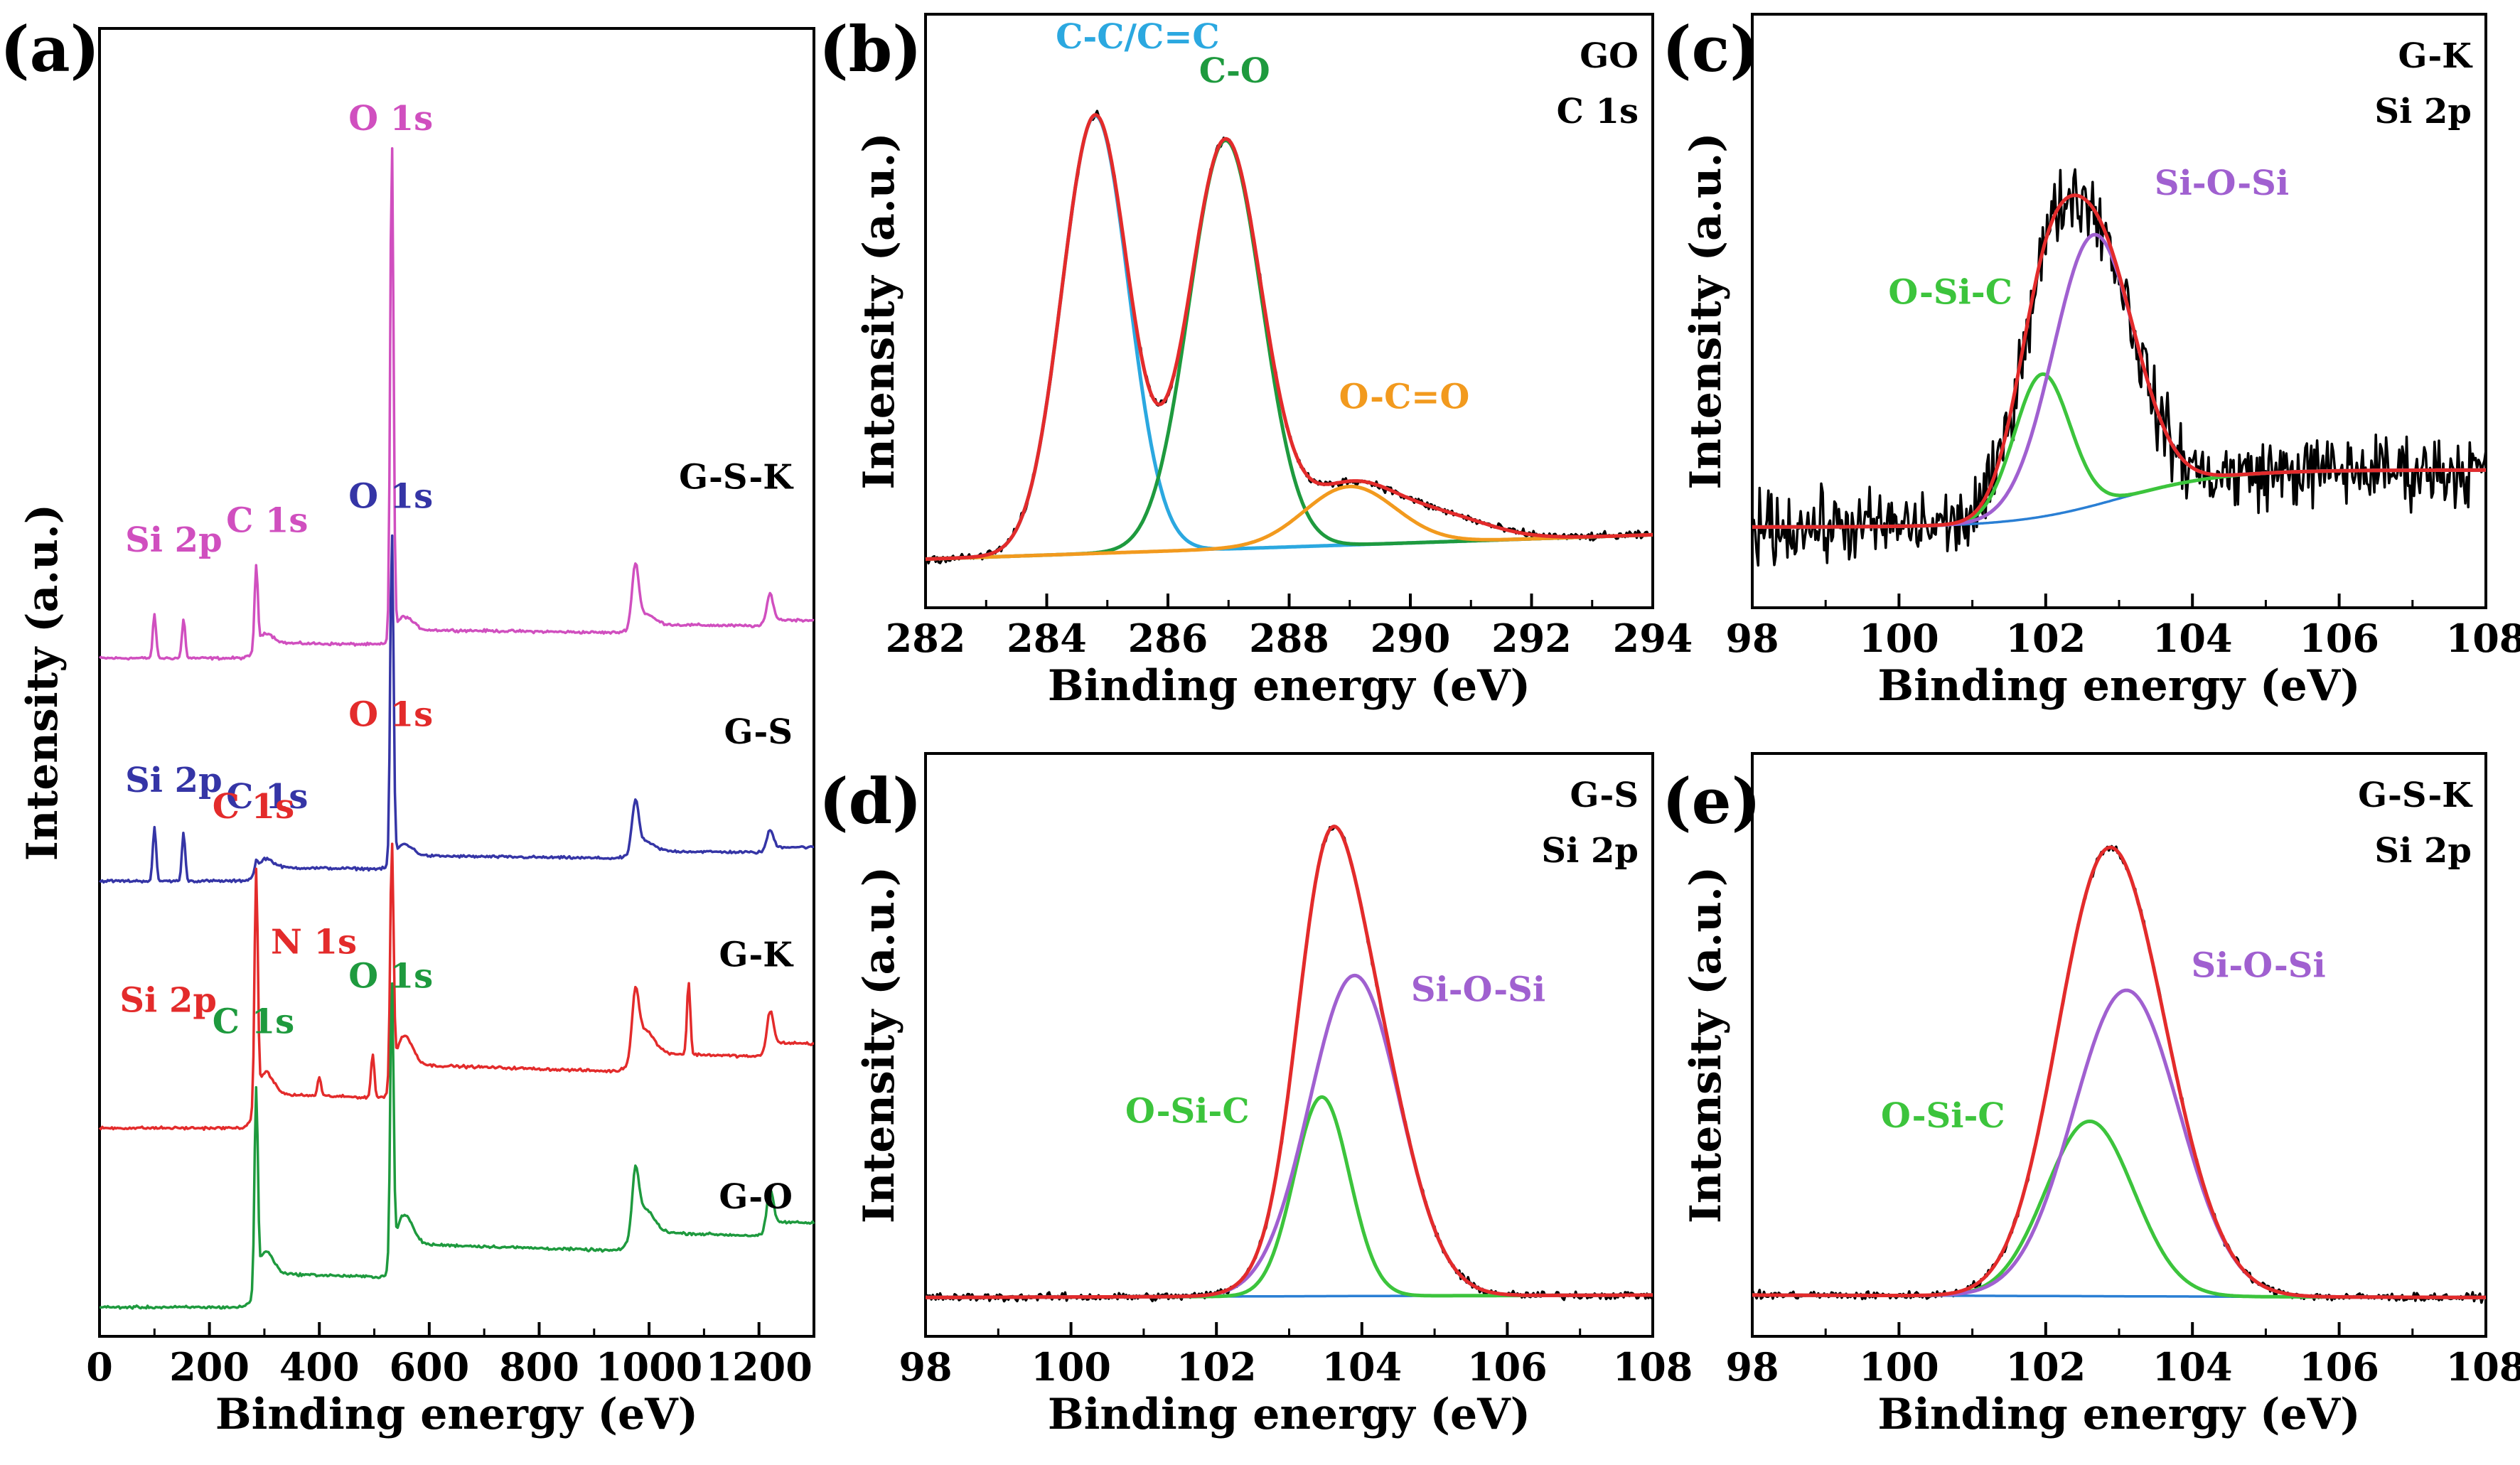  Describe the element at coordinates (1711, 49) in the screenshot. I see `panel-label: (c)` at that location.